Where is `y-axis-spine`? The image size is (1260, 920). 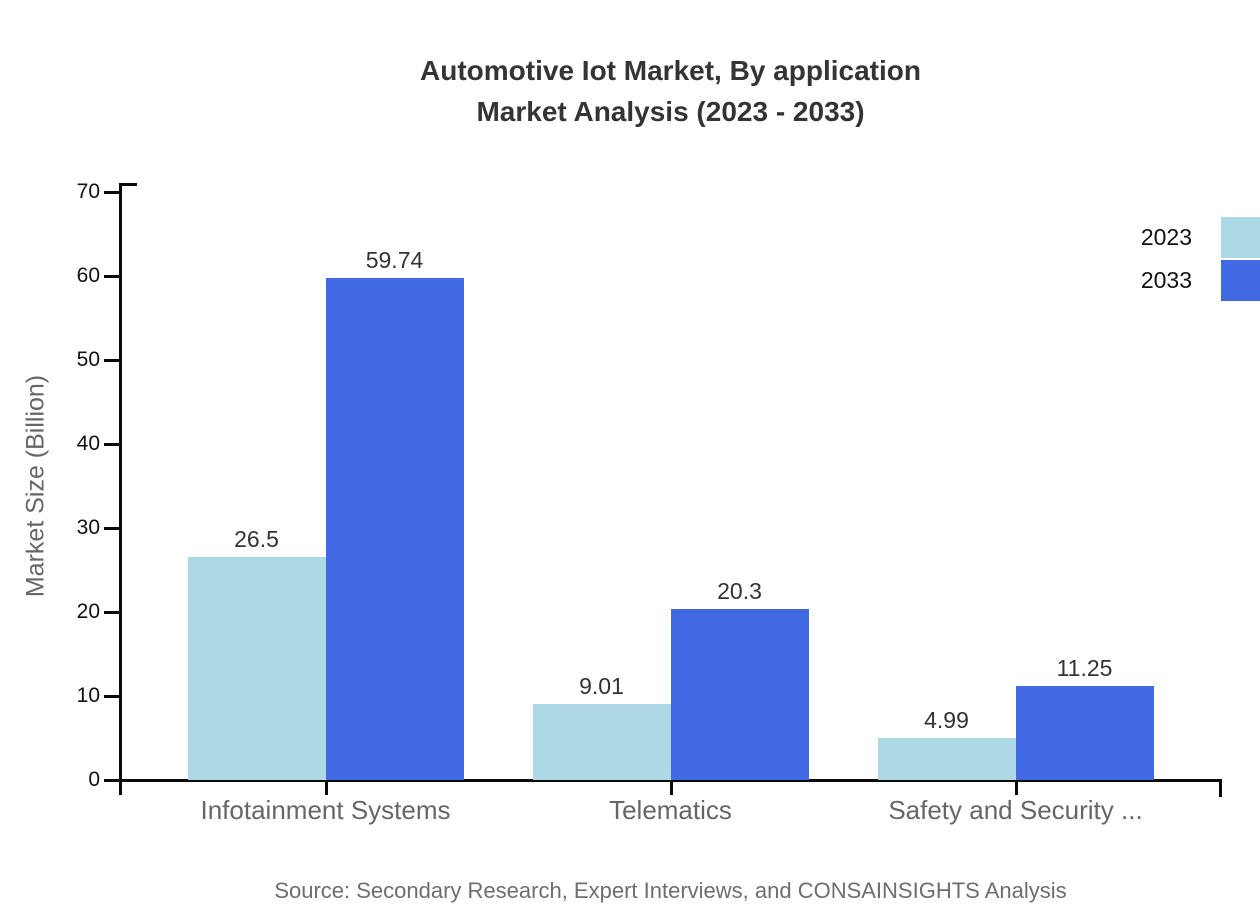 y-axis-spine is located at coordinates (120, 489).